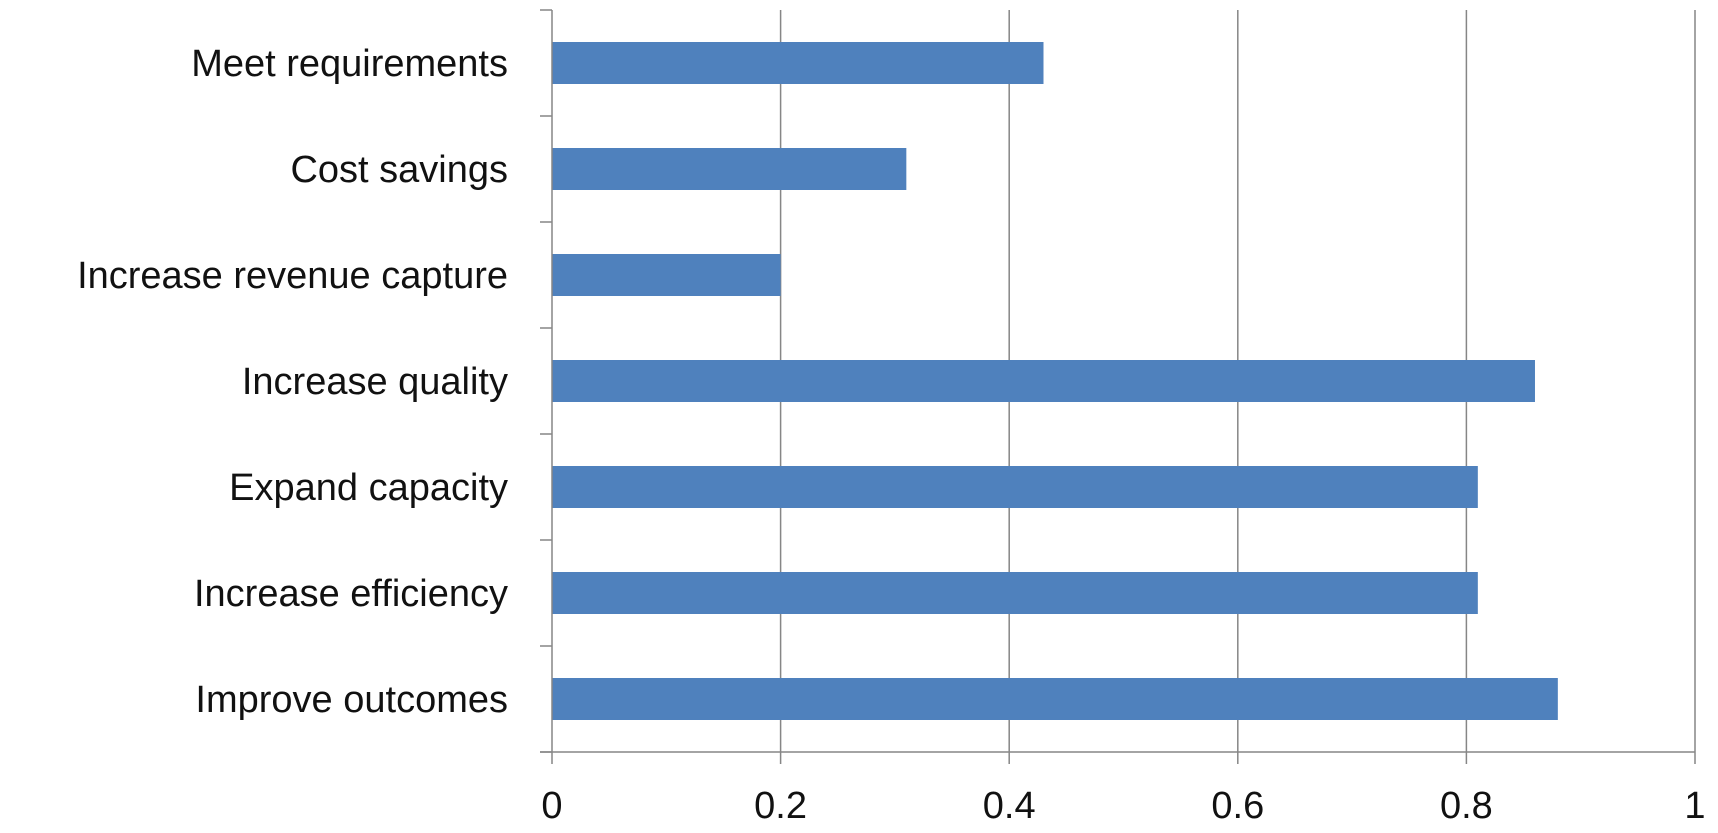 This screenshot has height=833, width=1718. Describe the element at coordinates (368, 488) in the screenshot. I see `category-label: Expand capacity` at that location.